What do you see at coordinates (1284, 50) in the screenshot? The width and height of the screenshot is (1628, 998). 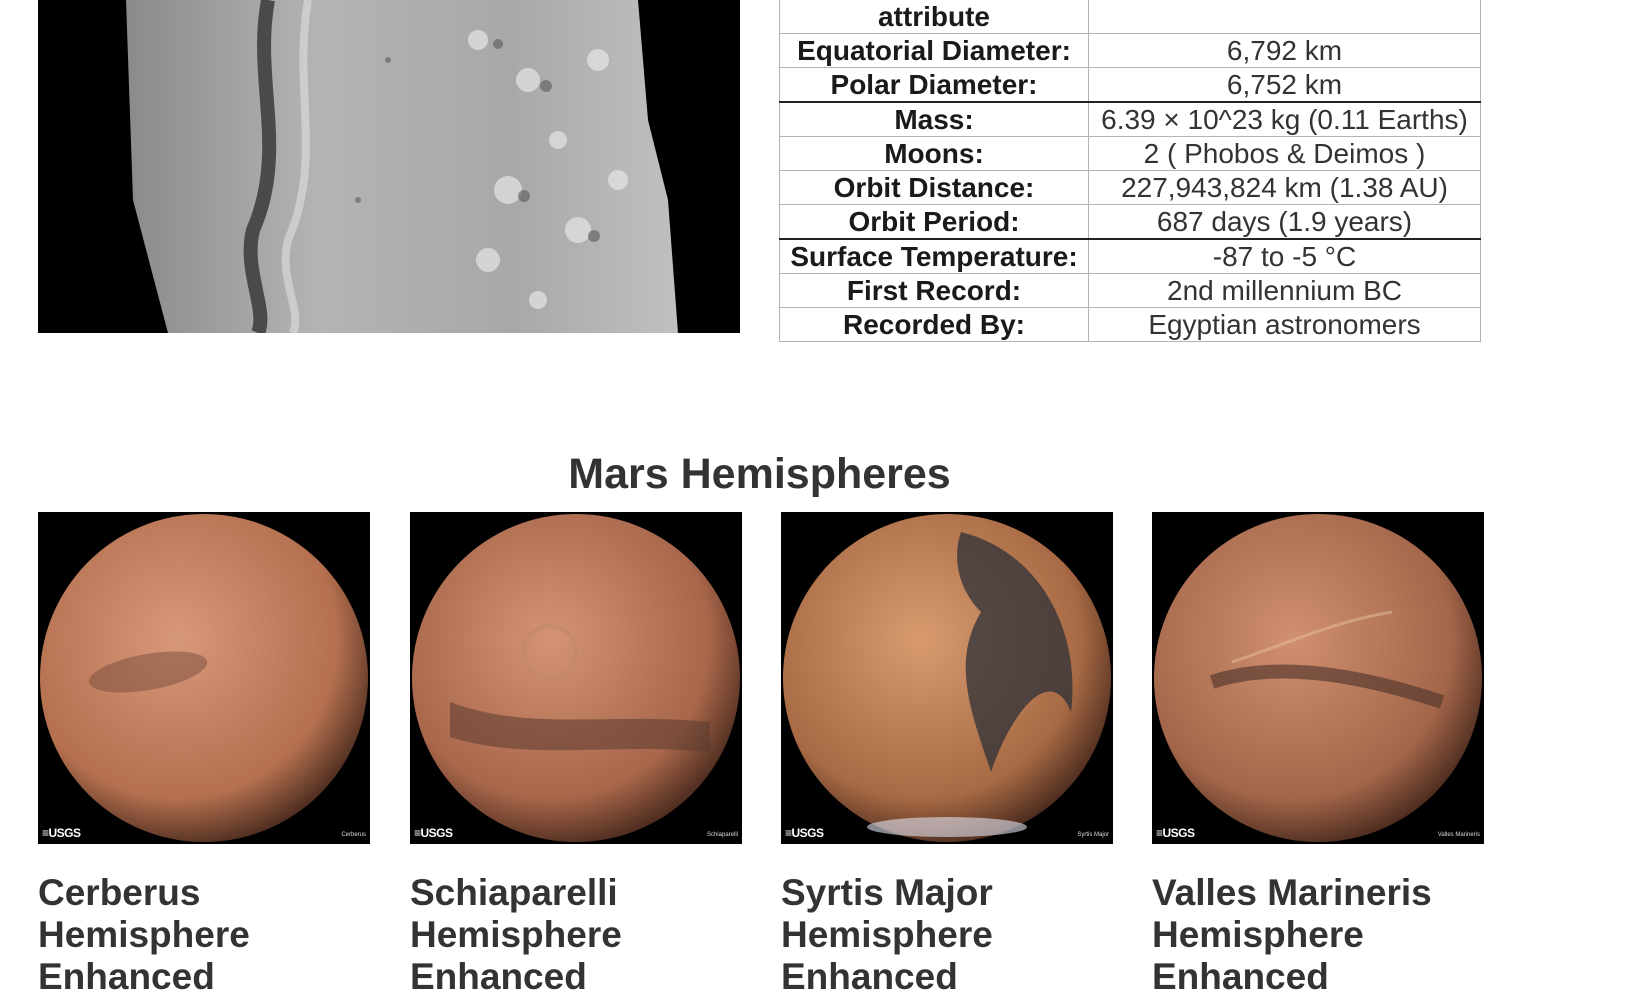 I see `fact-value: 6,792 km` at bounding box center [1284, 50].